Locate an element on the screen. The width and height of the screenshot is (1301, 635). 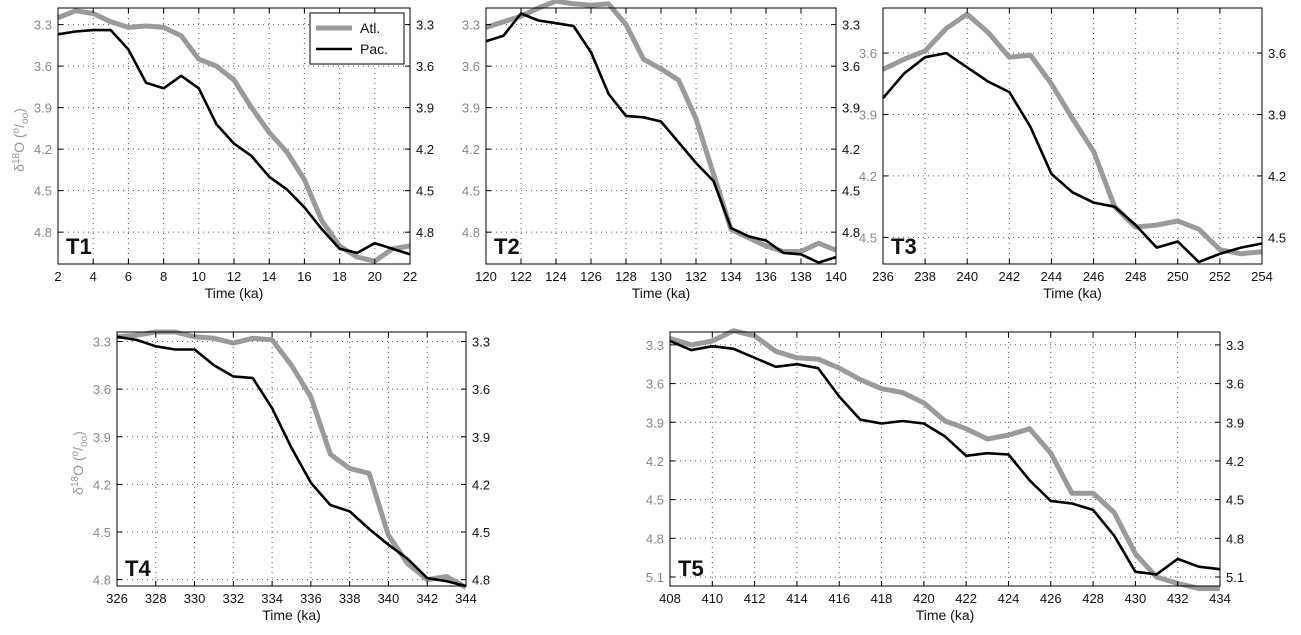
y-tick-label-right: 3.6 is located at coordinates (481, 389).